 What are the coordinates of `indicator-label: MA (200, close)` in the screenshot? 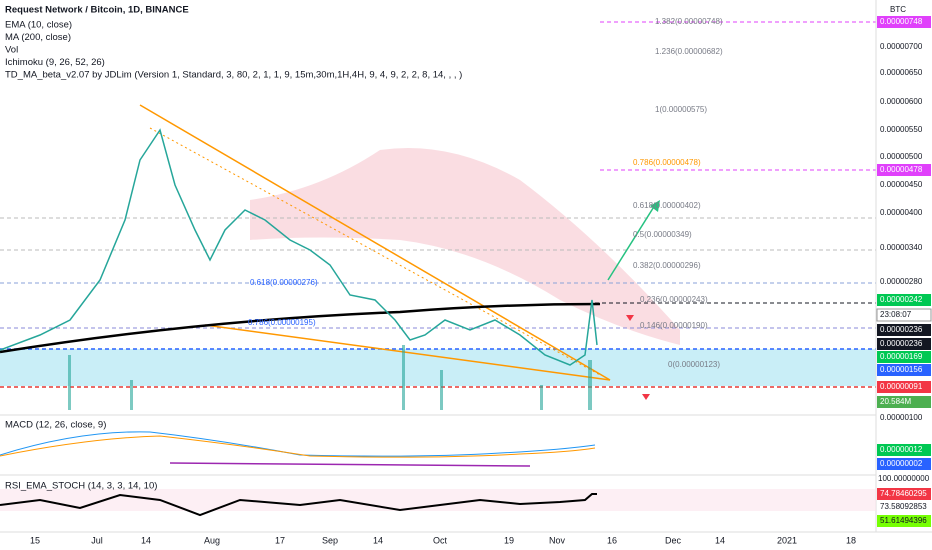 It's located at (38, 37).